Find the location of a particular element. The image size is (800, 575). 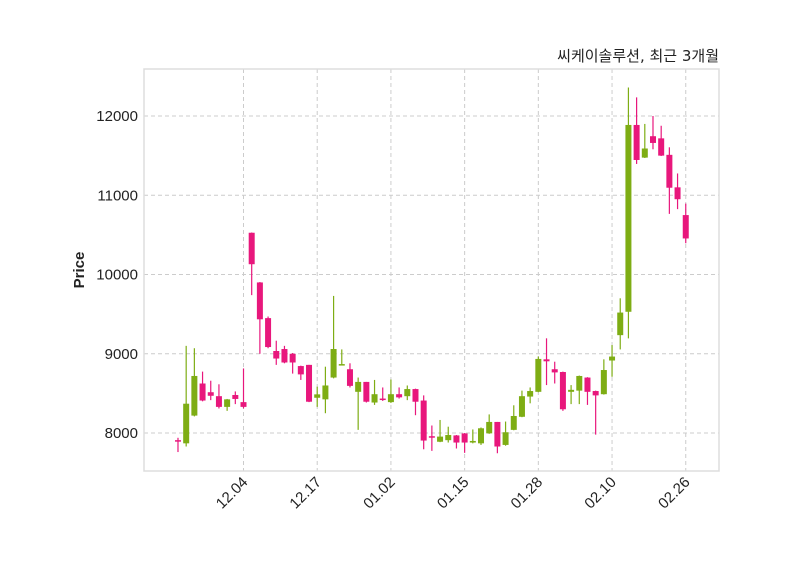

y-tick-label: 12000 is located at coordinates (117, 116).